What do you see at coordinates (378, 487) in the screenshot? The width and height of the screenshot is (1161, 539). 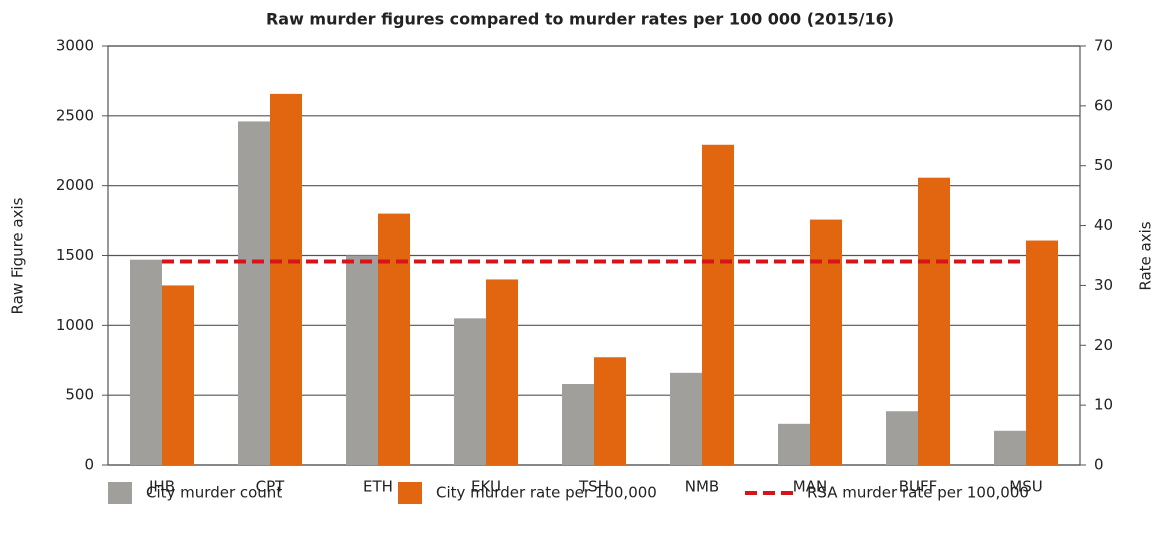 I see `x-tick-label: ETH` at bounding box center [378, 487].